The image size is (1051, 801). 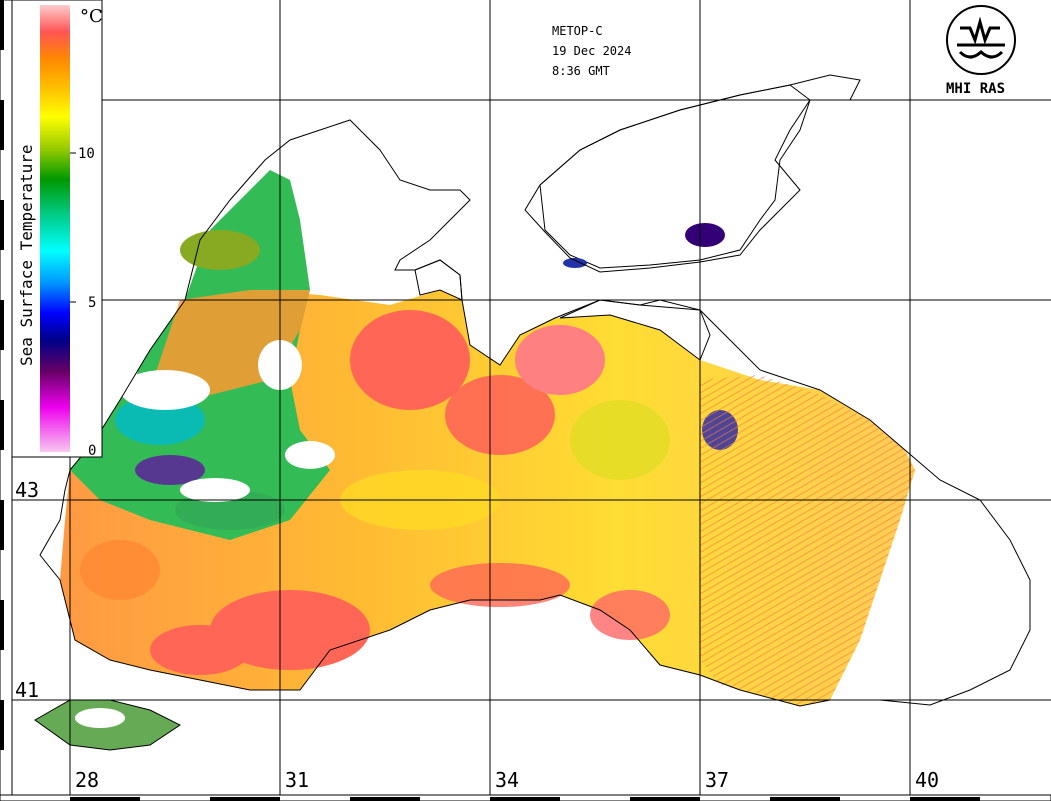 I want to click on latitude-labels: 43 41, so click(x=27, y=590).